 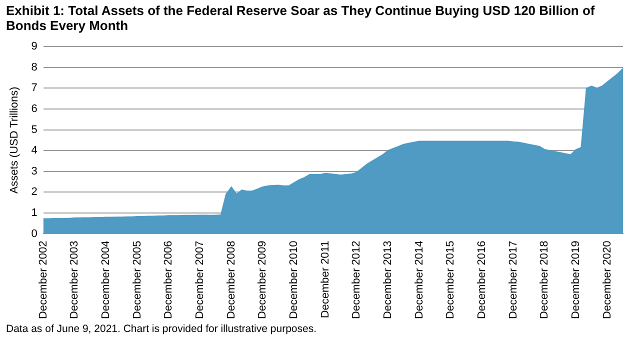 I want to click on y-tick-label: 3, so click(x=34, y=171).